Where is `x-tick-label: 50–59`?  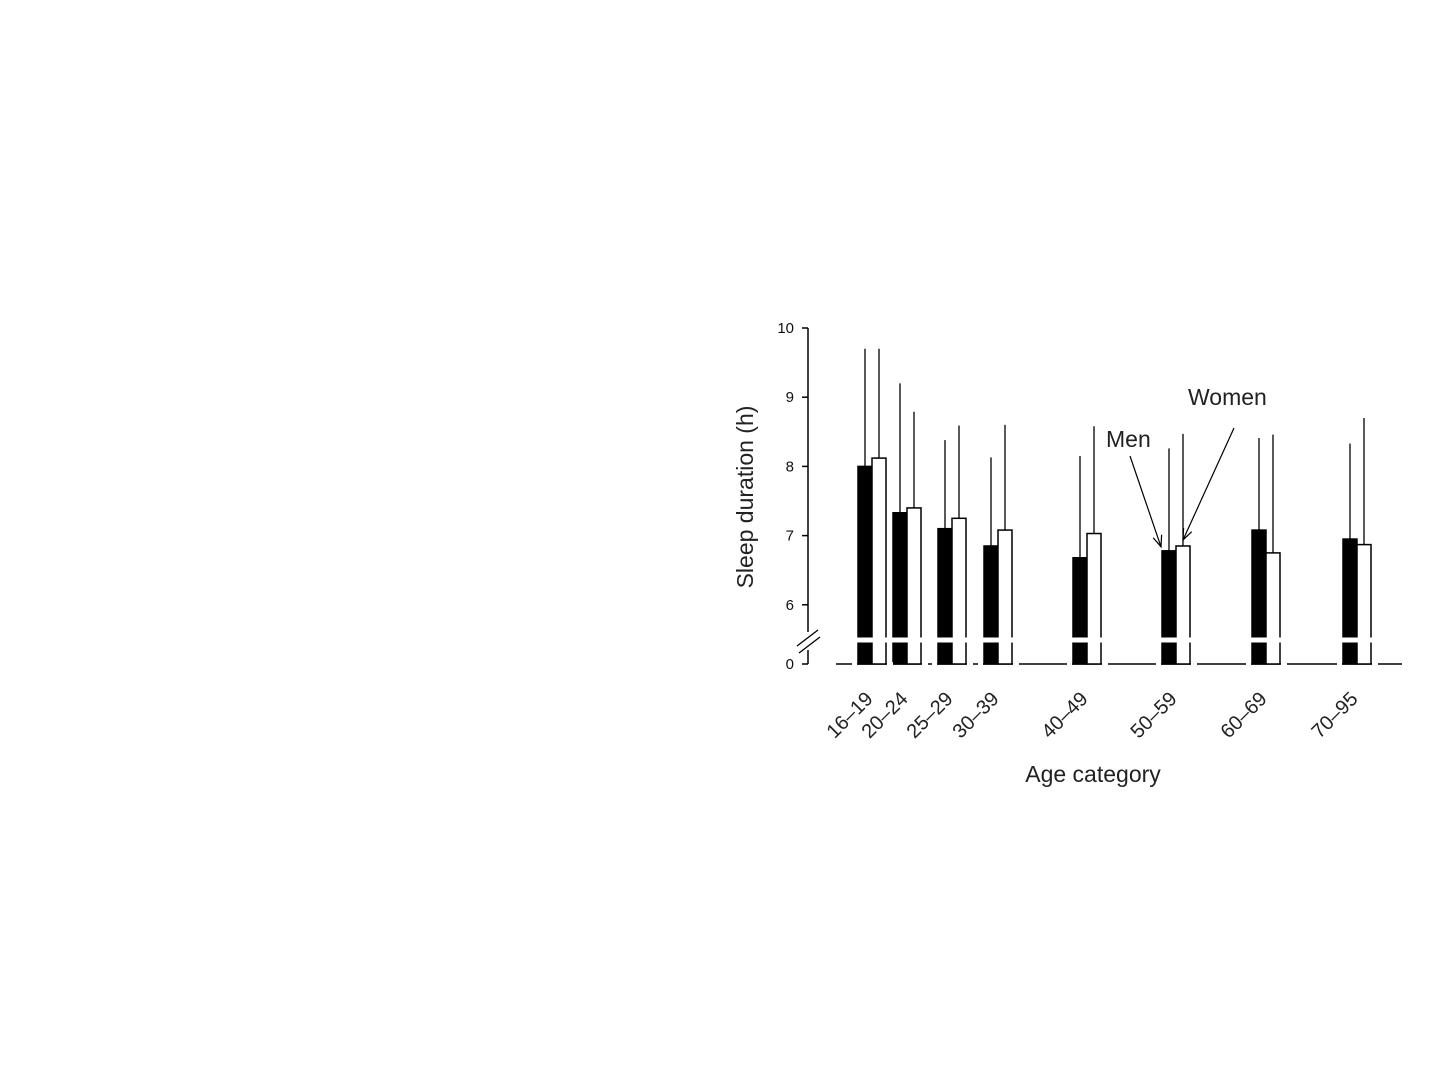
x-tick-label: 50–59 is located at coordinates (1154, 715).